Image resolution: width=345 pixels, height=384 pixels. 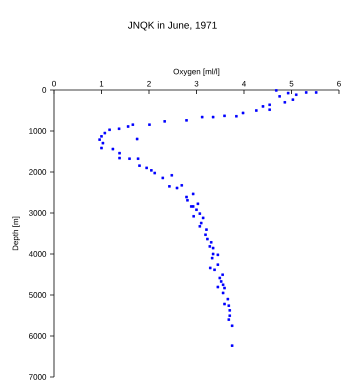 What do you see at coordinates (54, 83) in the screenshot?
I see `x-tick-label: 0` at bounding box center [54, 83].